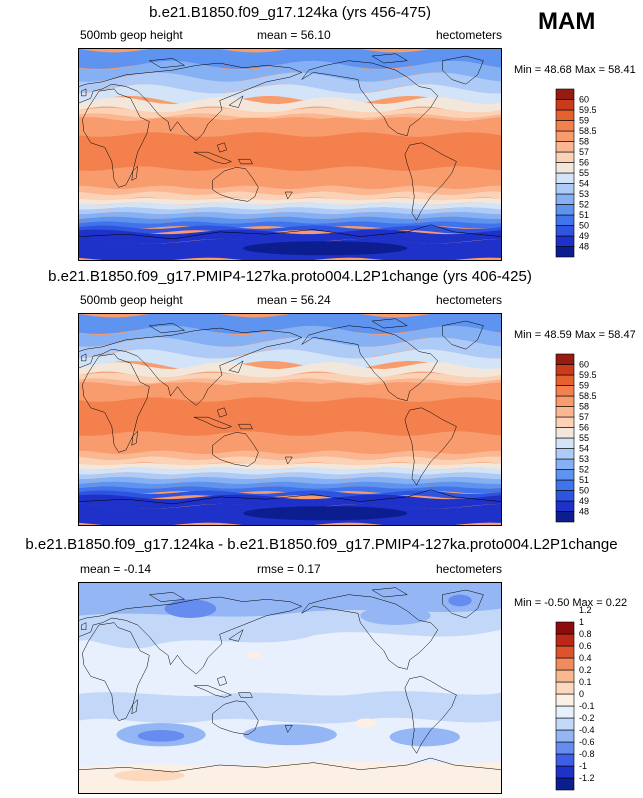  What do you see at coordinates (584, 173) in the screenshot?
I see `panel-1-colorbar-tick-label: 55` at bounding box center [584, 173].